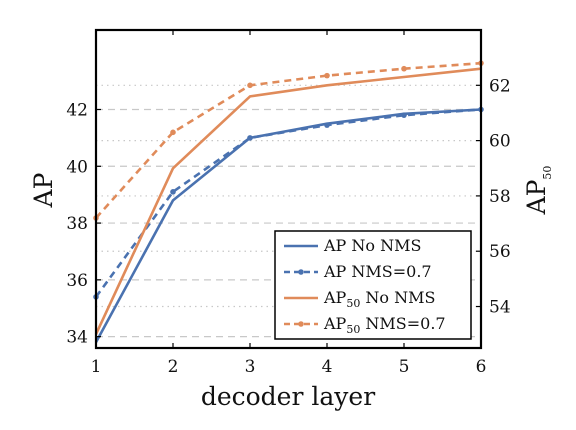  I want to click on y-left-tick-label: 40, so click(77, 167).